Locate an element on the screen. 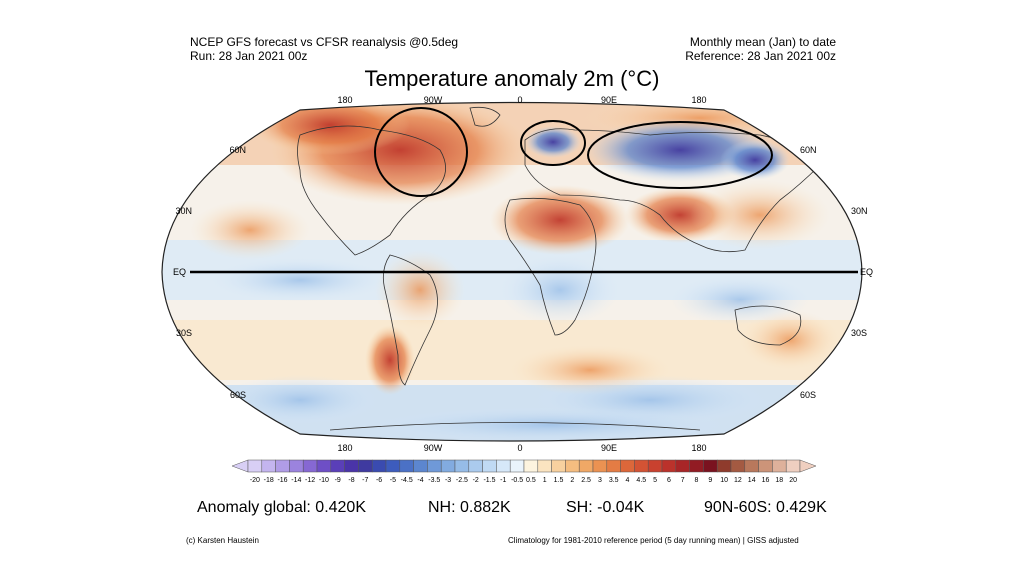 The width and height of the screenshot is (1024, 580). colorbar-label: -20 is located at coordinates (255, 480).